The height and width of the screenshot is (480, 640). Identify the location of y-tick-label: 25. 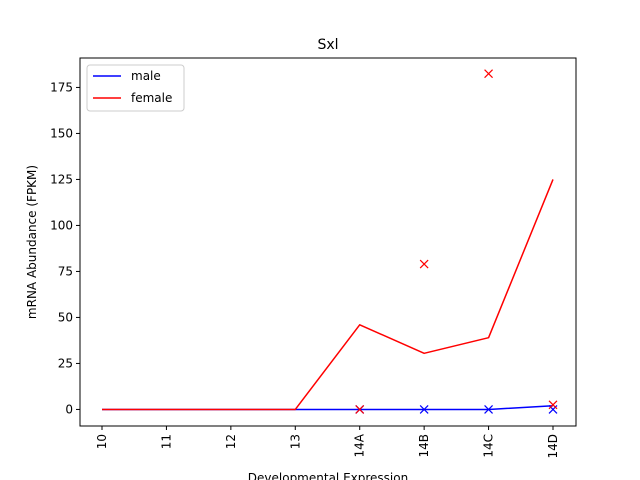
(65, 363).